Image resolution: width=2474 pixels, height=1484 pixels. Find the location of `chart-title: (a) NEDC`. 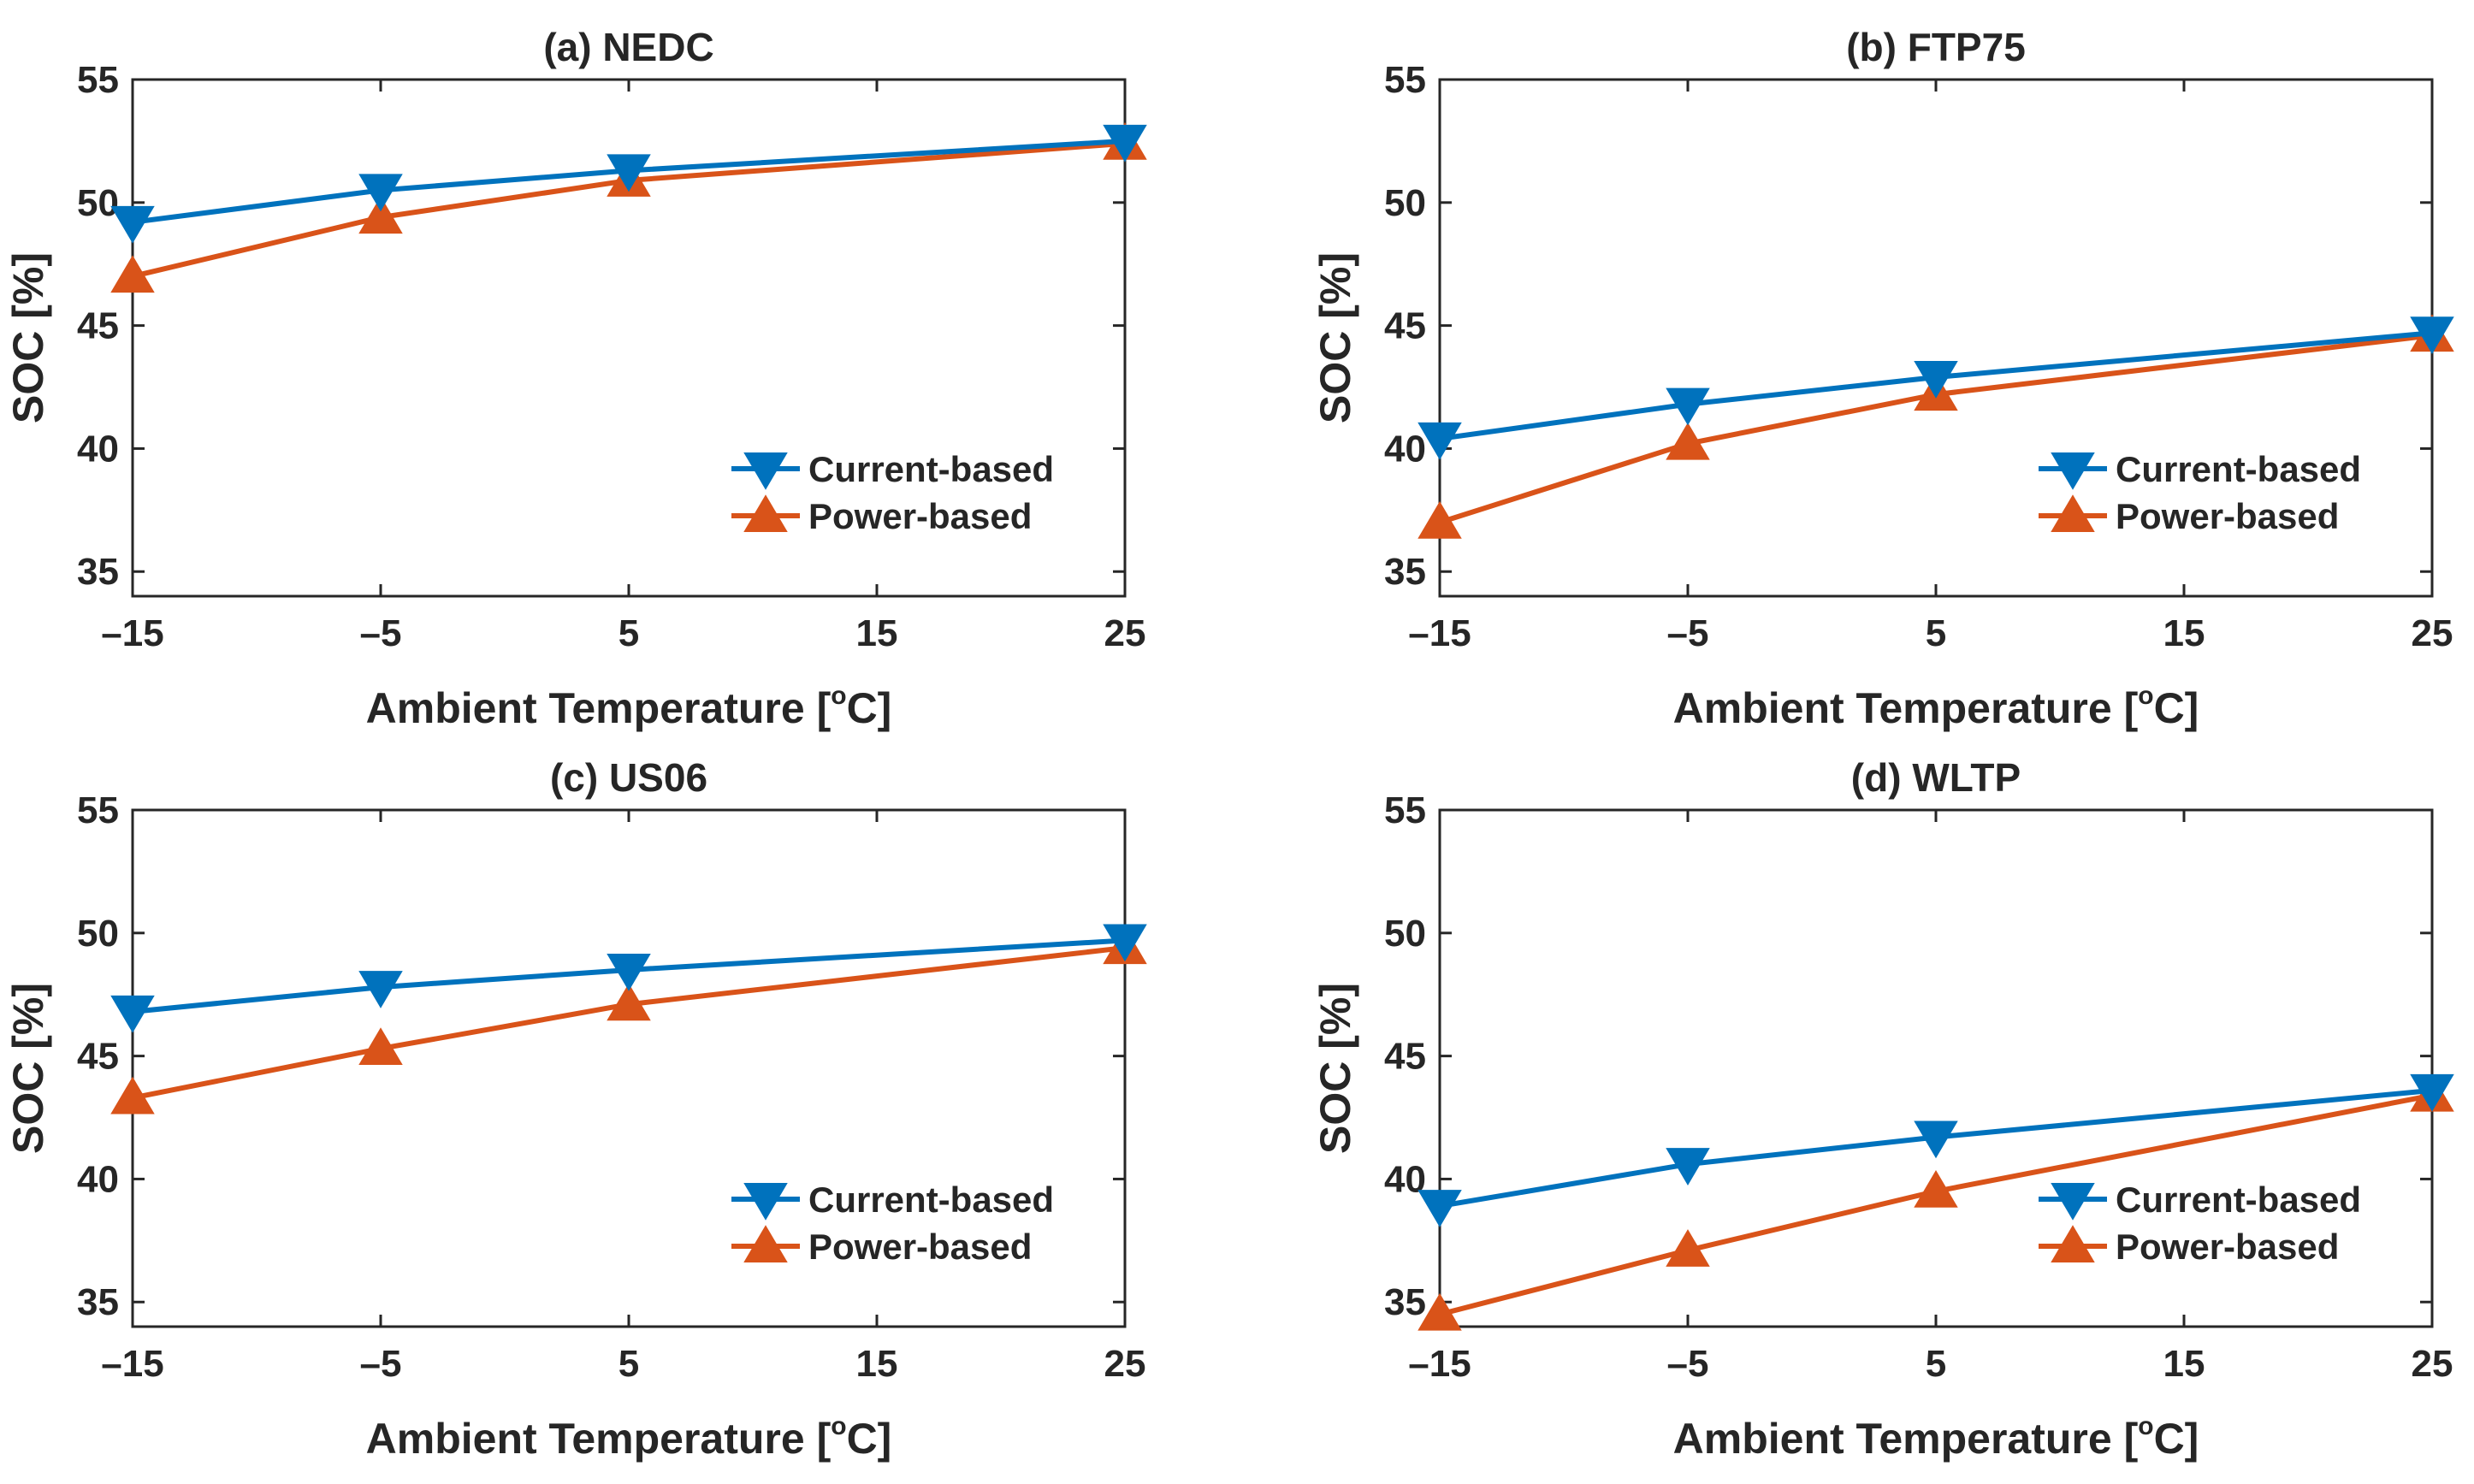

chart-title: (a) NEDC is located at coordinates (628, 47).